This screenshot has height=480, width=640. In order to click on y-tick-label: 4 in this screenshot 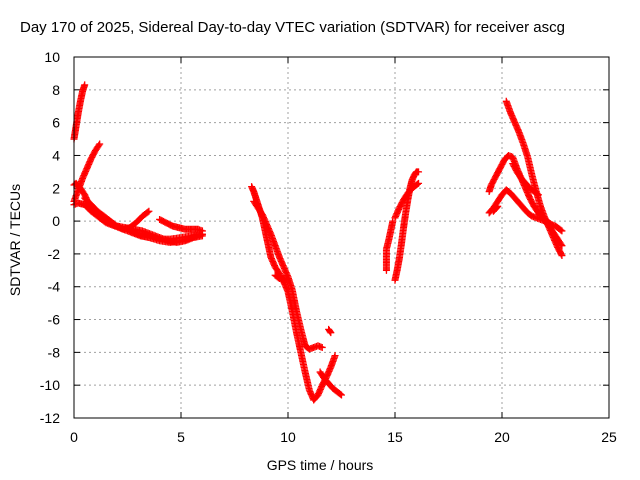, I will do `click(56, 155)`.